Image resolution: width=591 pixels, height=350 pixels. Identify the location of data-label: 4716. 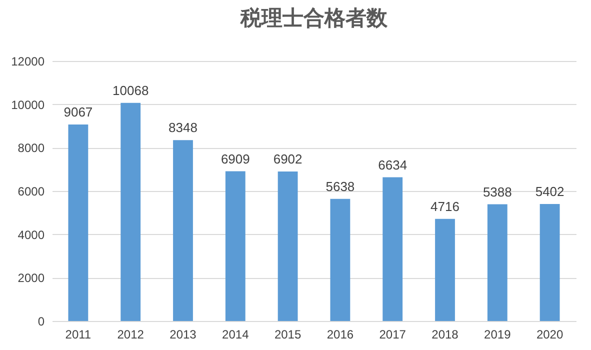
(445, 206).